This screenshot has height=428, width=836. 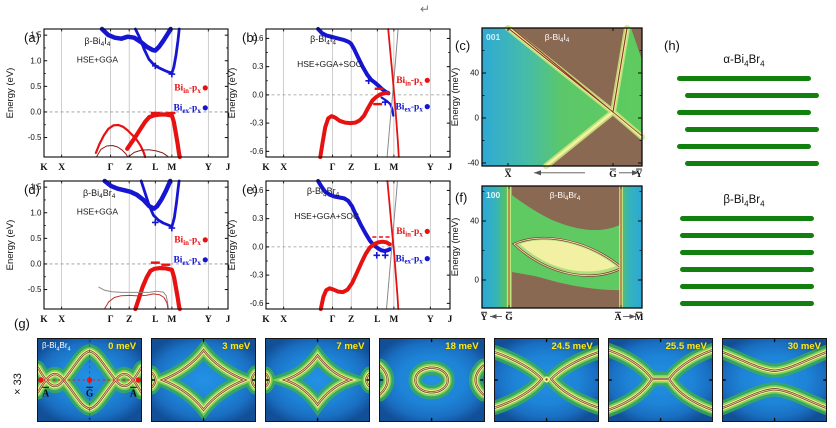 I want to click on svg-text: 0.5, so click(x=36, y=238).